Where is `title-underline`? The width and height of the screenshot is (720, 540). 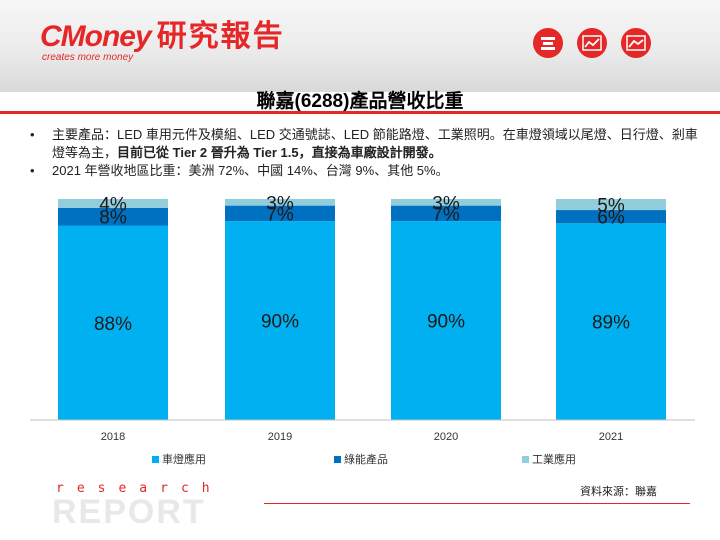
title-underline is located at coordinates (360, 112).